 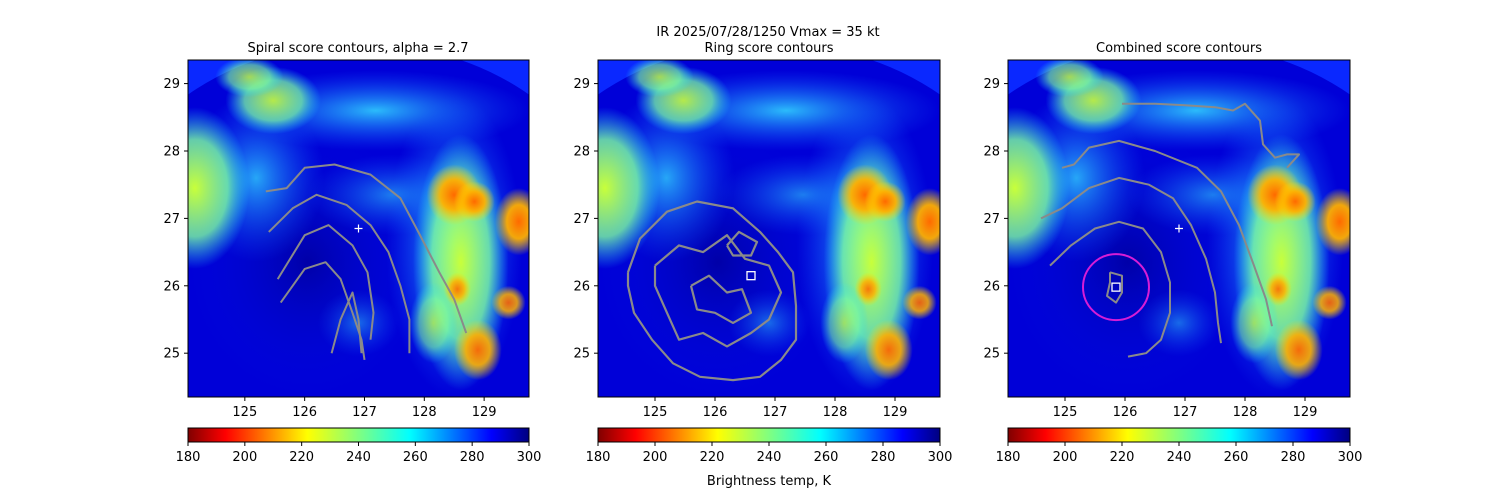 I want to click on center-radius-circle, so click(x=1116, y=287).